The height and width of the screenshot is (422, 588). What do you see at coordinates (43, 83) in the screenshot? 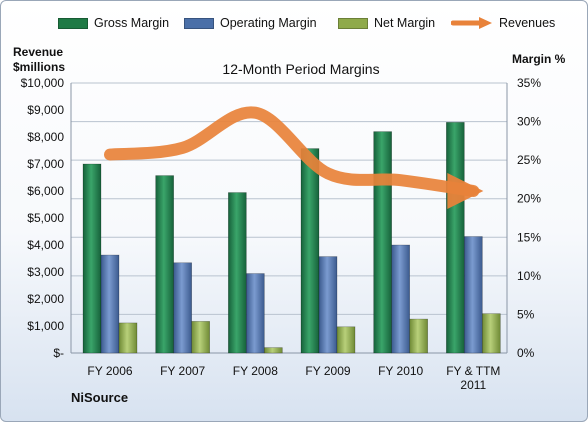
I see `left-tick-label: $10,000` at bounding box center [43, 83].